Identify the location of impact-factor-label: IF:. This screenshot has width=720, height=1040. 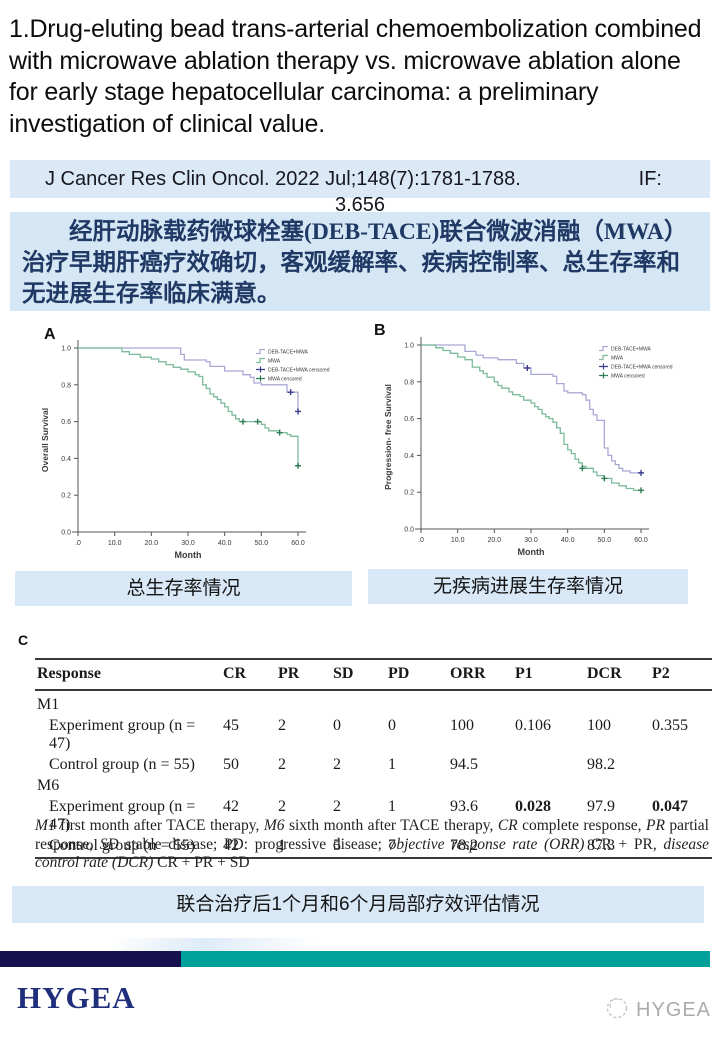
(650, 179).